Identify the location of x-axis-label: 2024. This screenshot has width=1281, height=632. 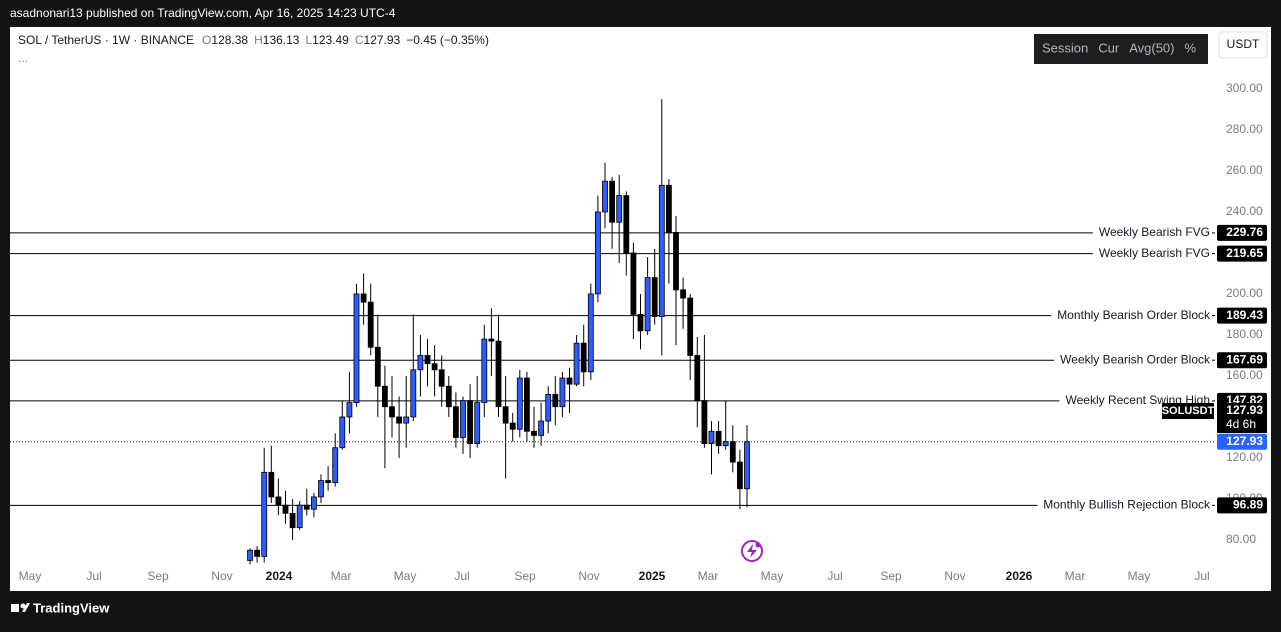
(279, 576).